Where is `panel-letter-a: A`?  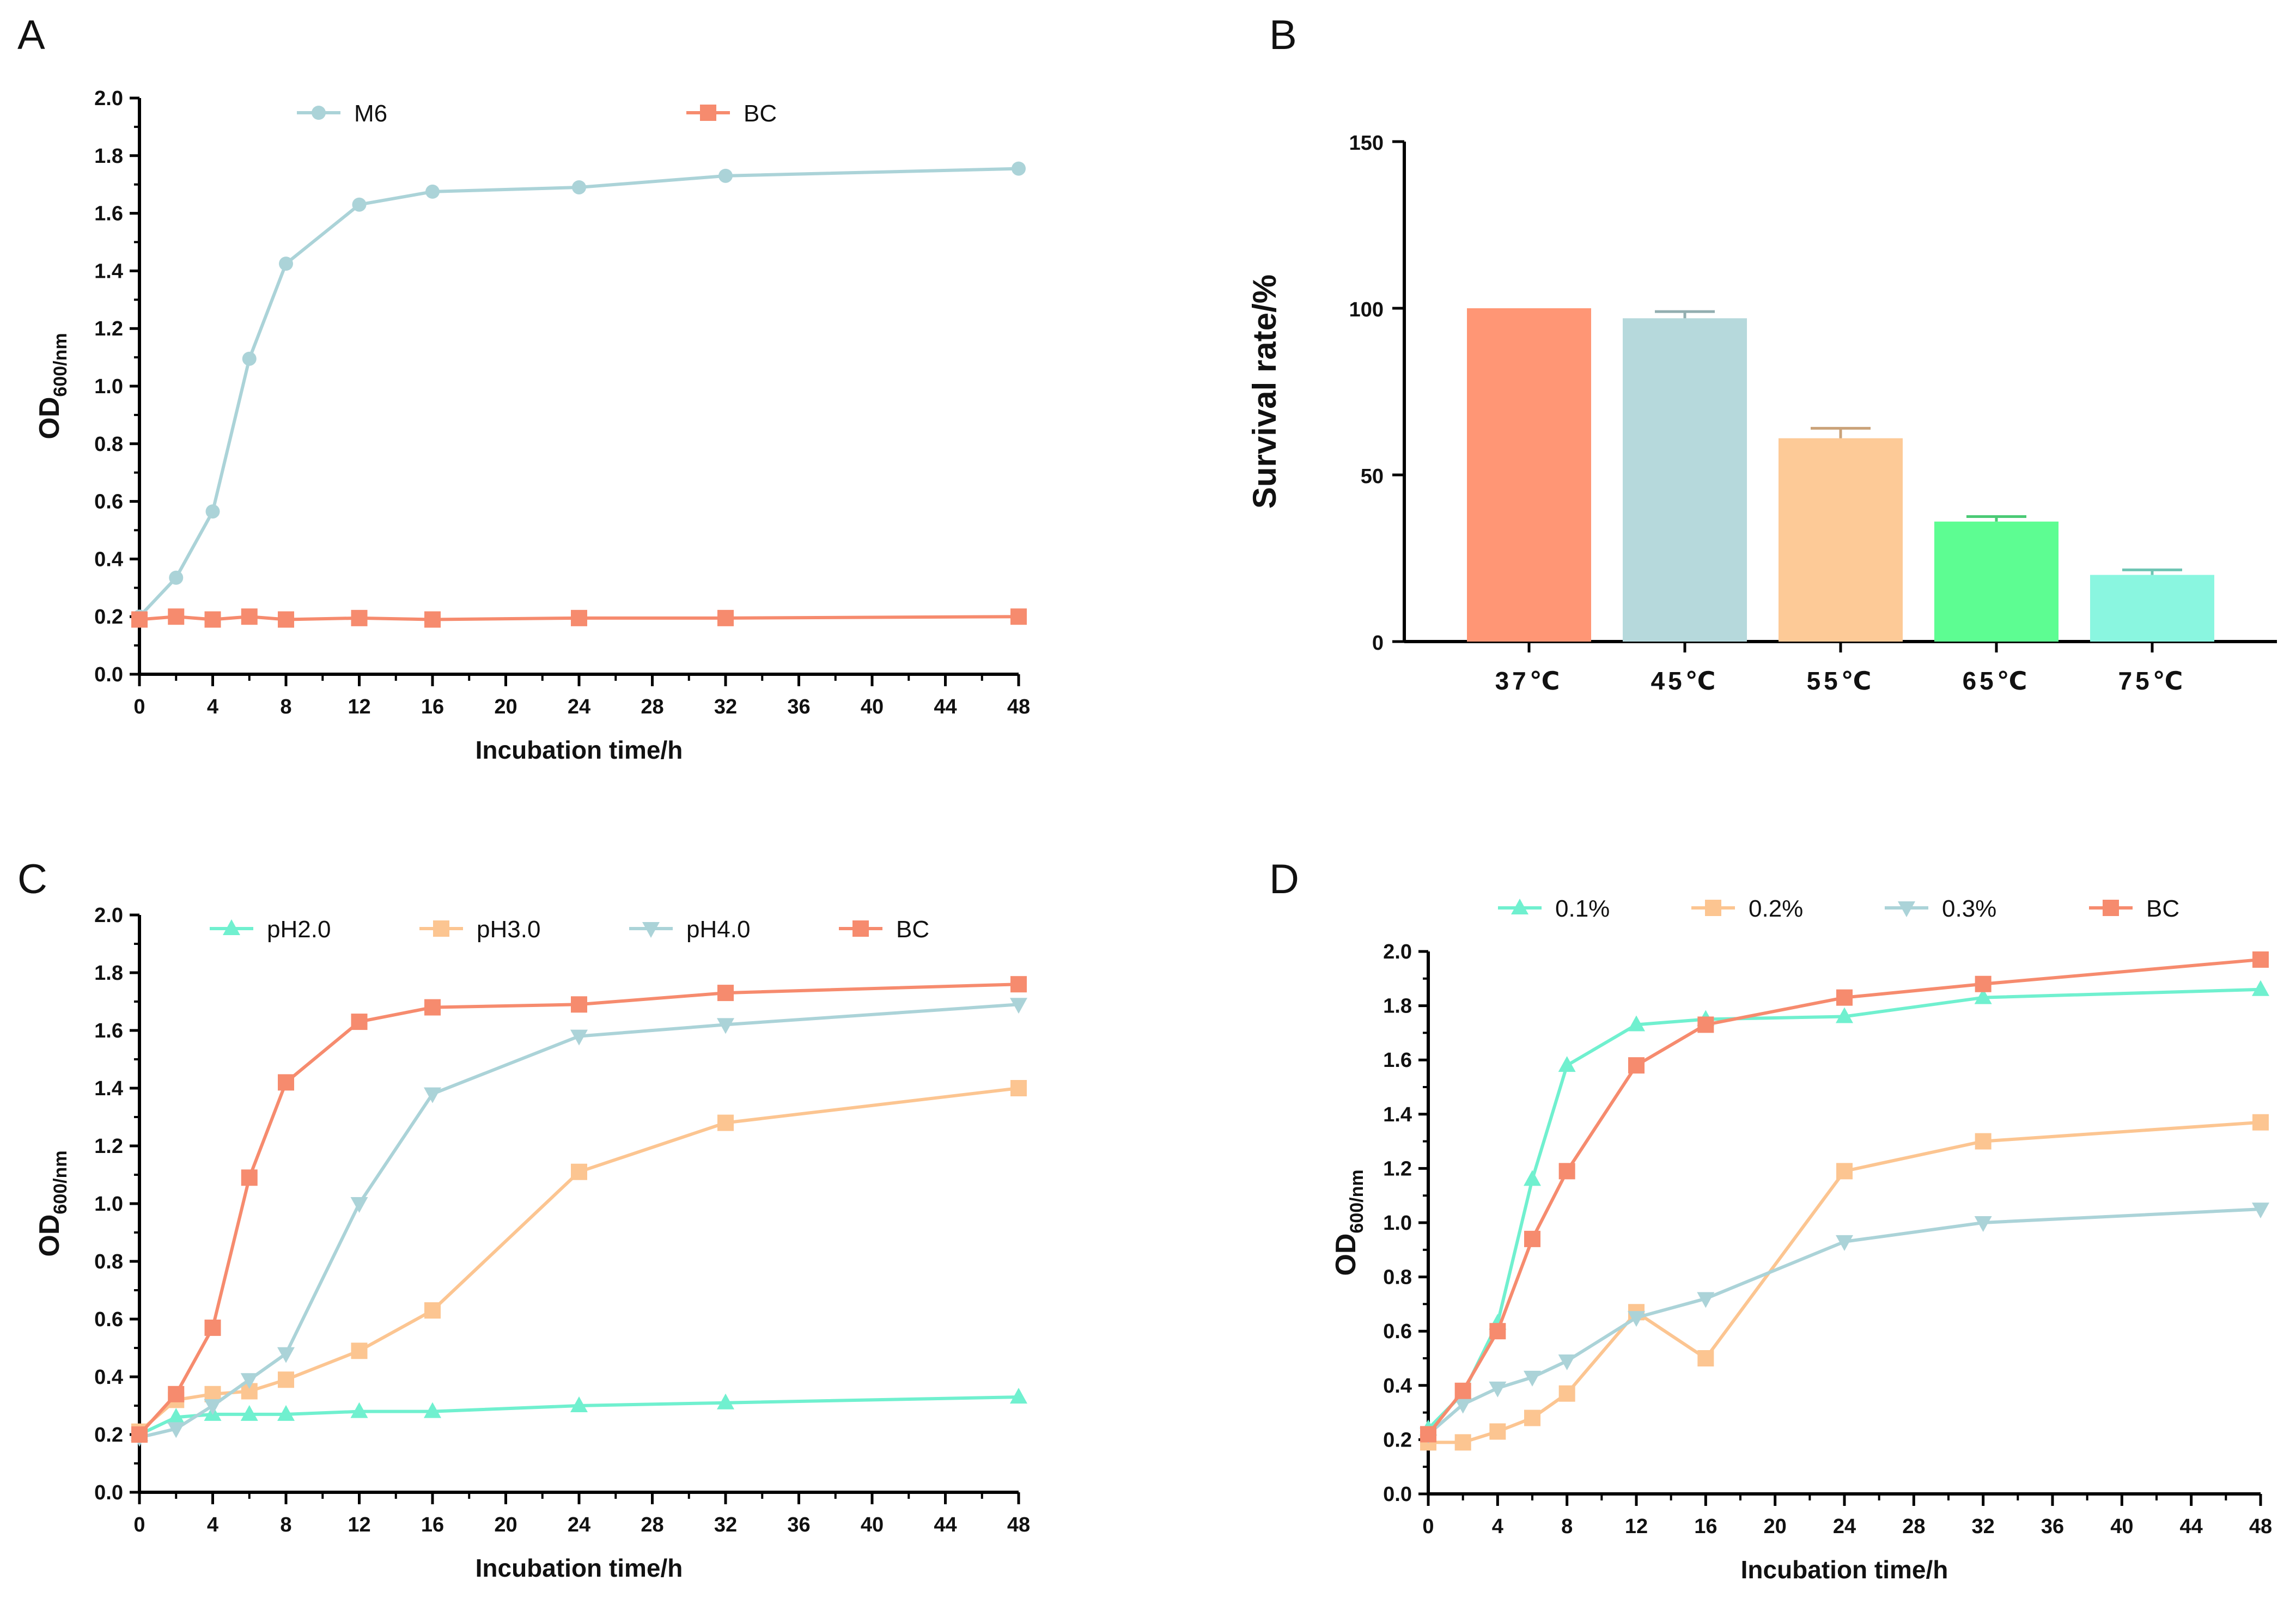
panel-letter-a: A is located at coordinates (31, 35).